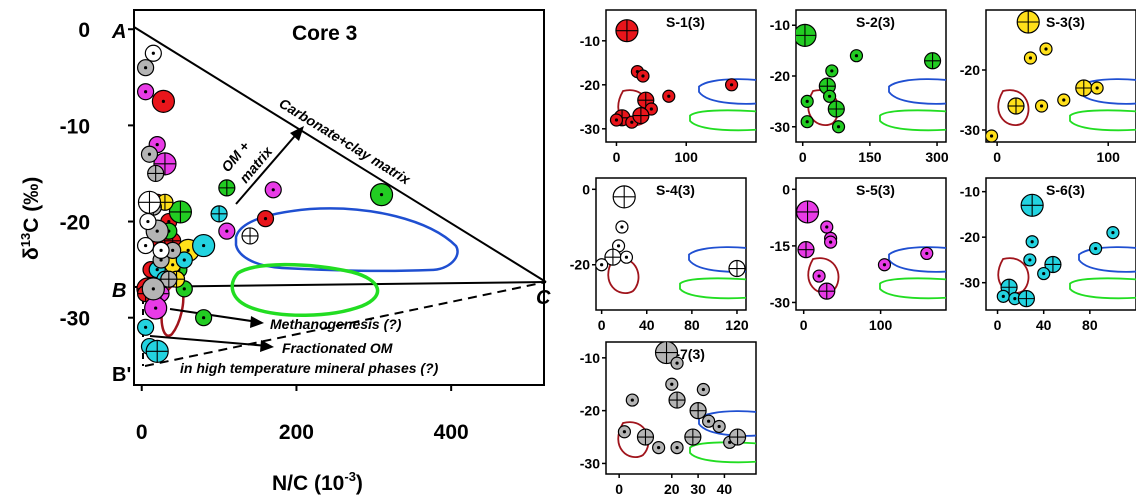 The image size is (1136, 504). Describe the element at coordinates (580, 265) in the screenshot. I see `panel-4-y-tick-label-1: -20` at that location.